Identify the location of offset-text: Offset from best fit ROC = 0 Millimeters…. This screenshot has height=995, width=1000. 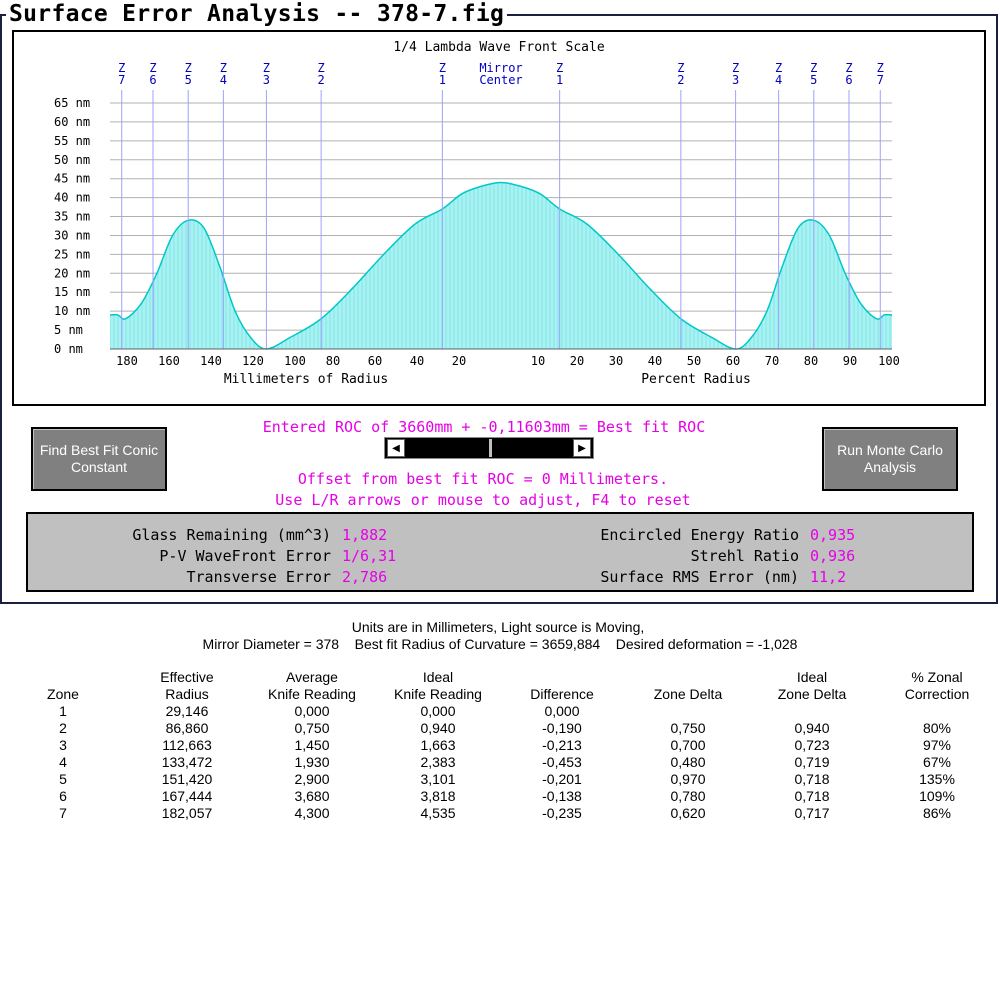
(483, 479).